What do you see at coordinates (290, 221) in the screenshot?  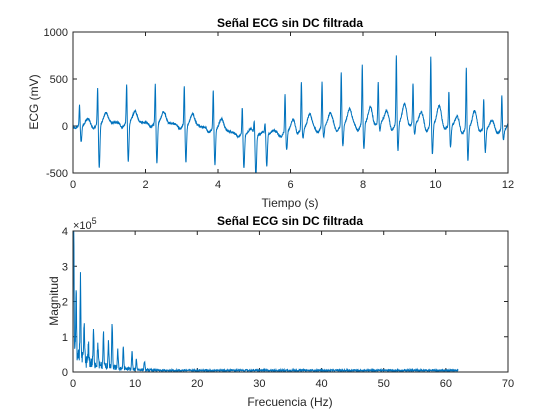 I see `ecg-spectrum-title: Señal ECG sin DC filtrada` at bounding box center [290, 221].